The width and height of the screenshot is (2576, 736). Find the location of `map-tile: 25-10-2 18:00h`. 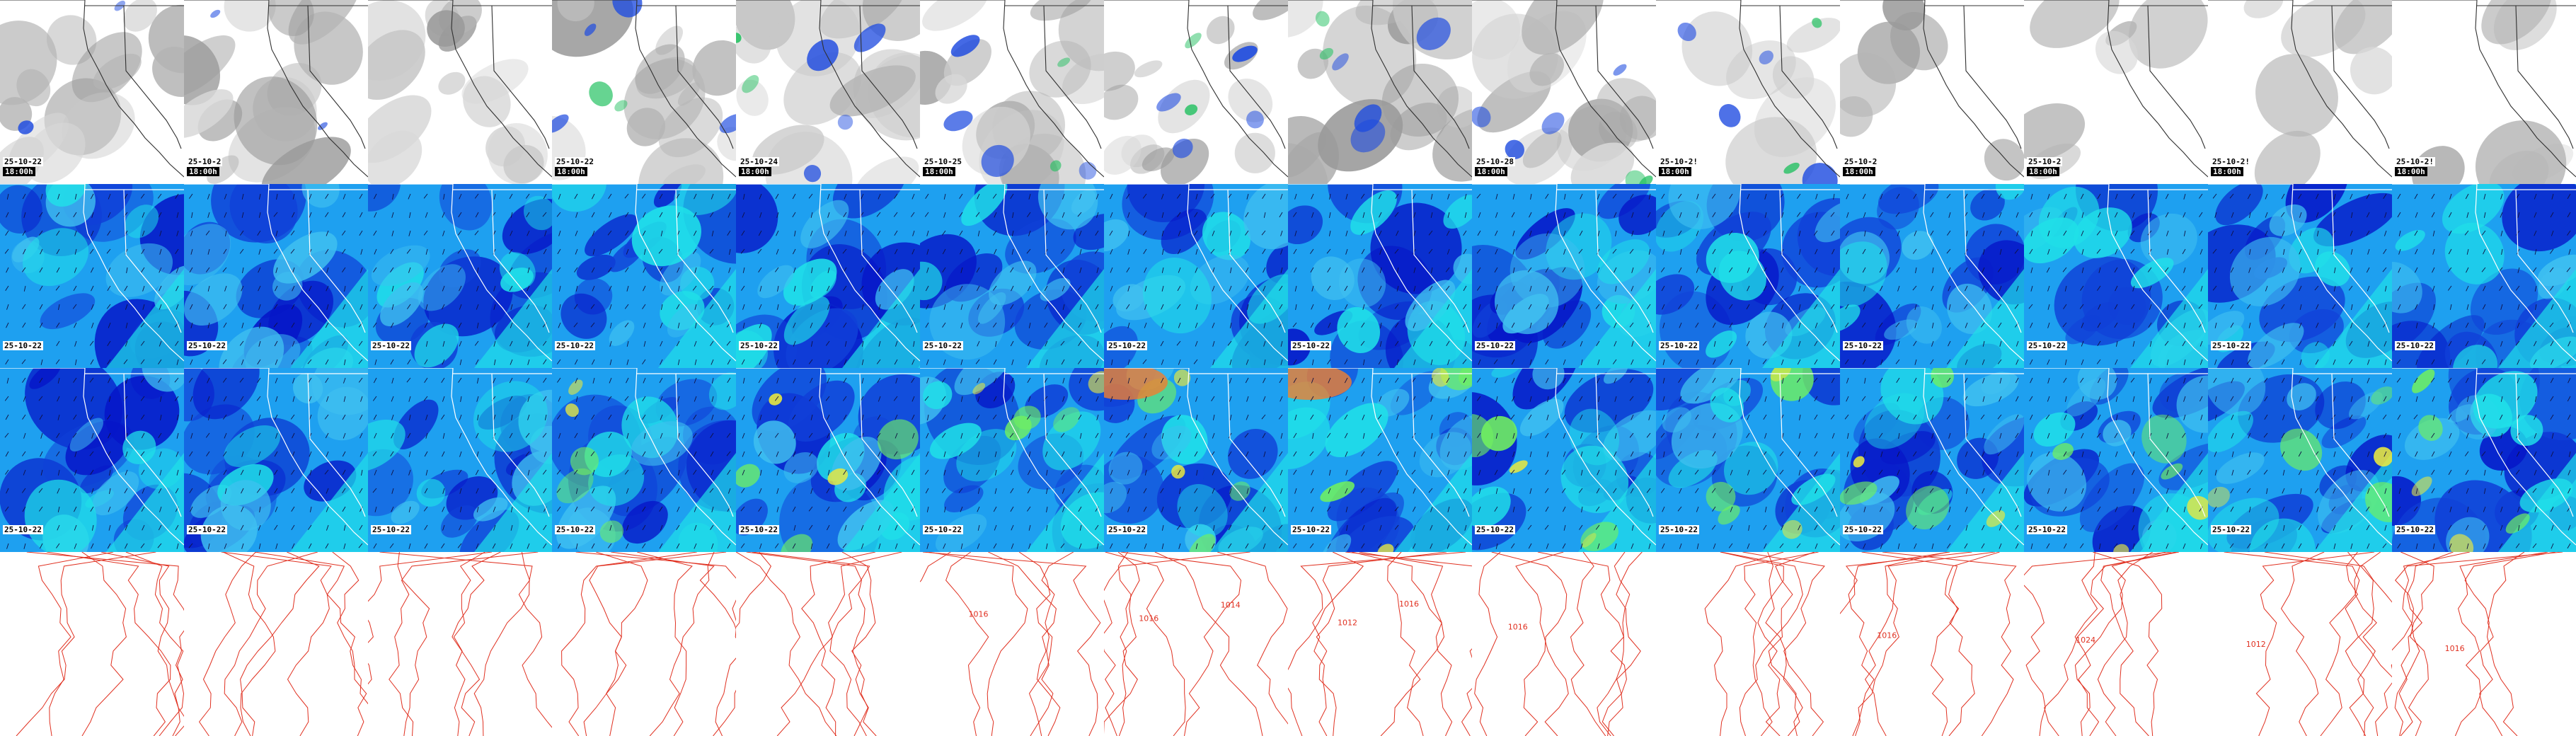

map-tile: 25-10-2 18:00h is located at coordinates (2116, 92).